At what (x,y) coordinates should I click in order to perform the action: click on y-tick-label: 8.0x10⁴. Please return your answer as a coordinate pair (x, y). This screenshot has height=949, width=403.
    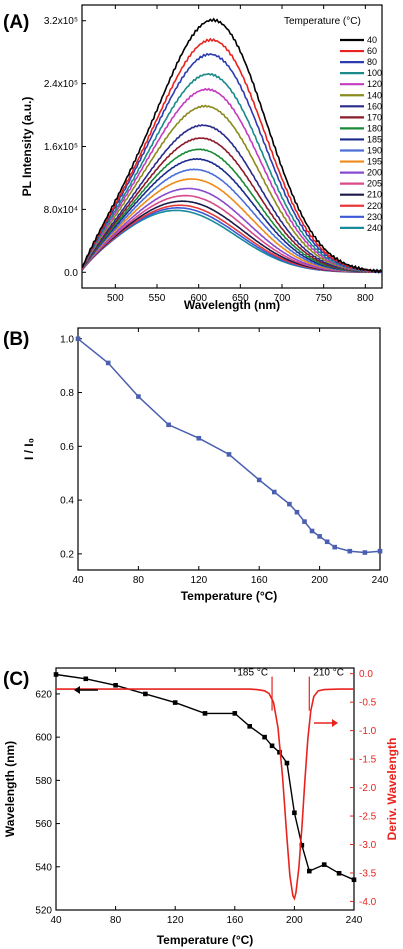
    Looking at the image, I should click on (61, 210).